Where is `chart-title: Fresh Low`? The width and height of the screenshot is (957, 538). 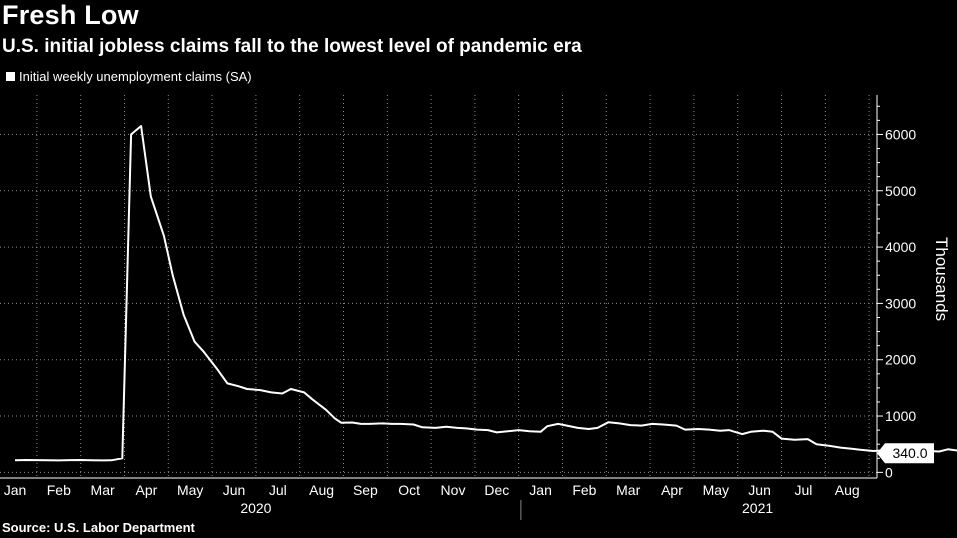
chart-title: Fresh Low is located at coordinates (70, 15).